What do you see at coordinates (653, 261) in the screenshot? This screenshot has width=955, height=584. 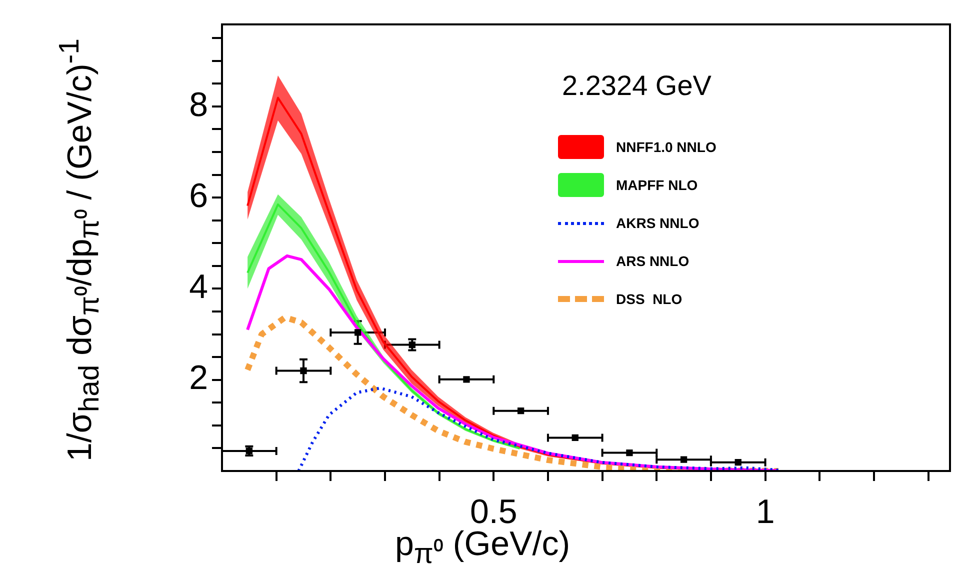 I see `legend-label: ARS NNLO` at bounding box center [653, 261].